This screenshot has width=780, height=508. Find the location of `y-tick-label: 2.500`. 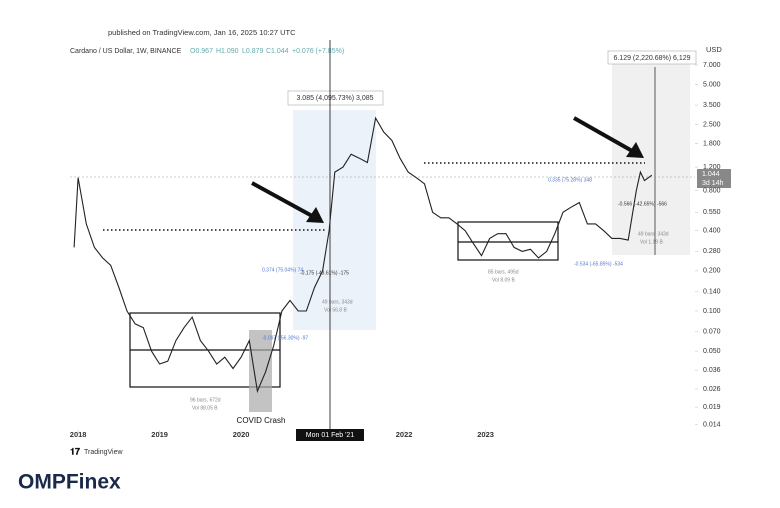

y-tick-label: 2.500 is located at coordinates (712, 124).